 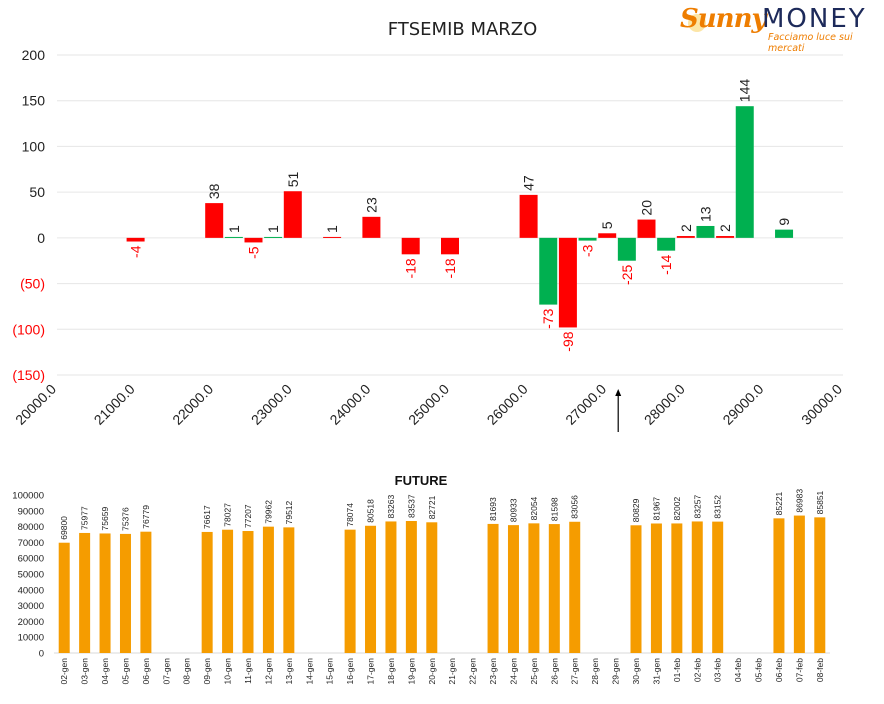 What do you see at coordinates (31, 575) in the screenshot?
I see `y-tick-label: 50000` at bounding box center [31, 575].